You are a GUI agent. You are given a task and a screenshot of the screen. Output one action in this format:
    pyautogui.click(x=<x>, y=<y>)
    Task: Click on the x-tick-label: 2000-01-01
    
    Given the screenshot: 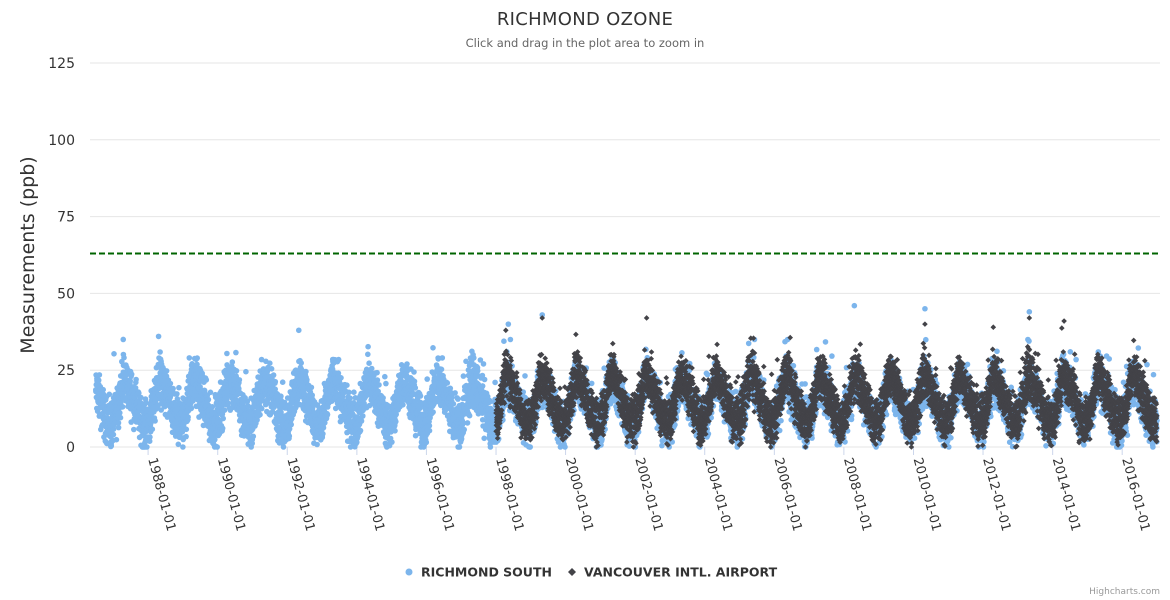 What is the action you would take?
    pyautogui.click(x=579, y=494)
    